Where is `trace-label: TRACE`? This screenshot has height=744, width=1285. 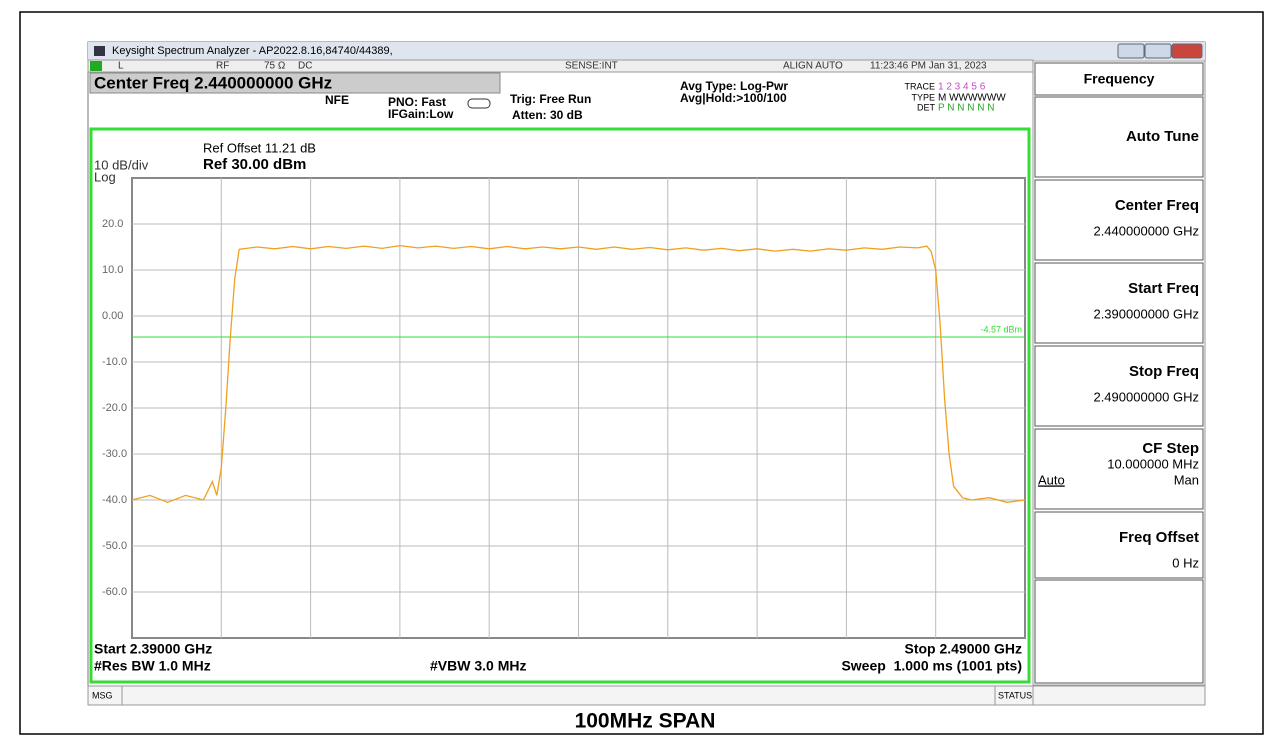
trace-label: TRACE is located at coordinates (919, 86).